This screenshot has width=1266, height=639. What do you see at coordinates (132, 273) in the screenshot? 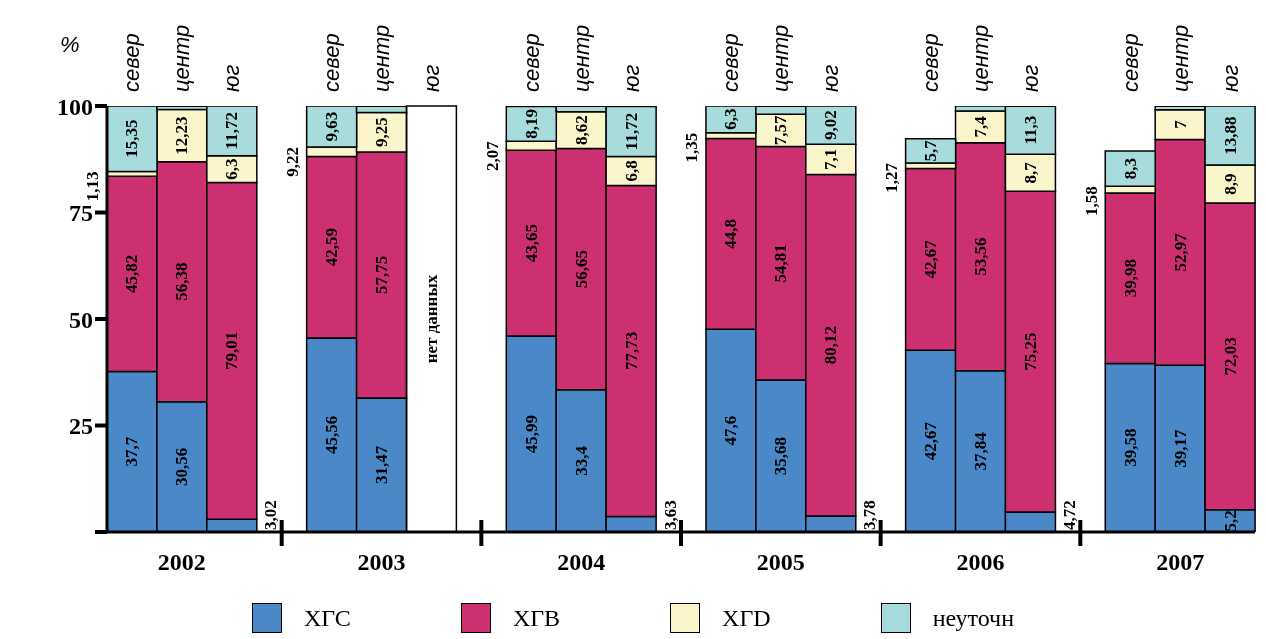
I see `data-label: 45,82` at bounding box center [132, 273].